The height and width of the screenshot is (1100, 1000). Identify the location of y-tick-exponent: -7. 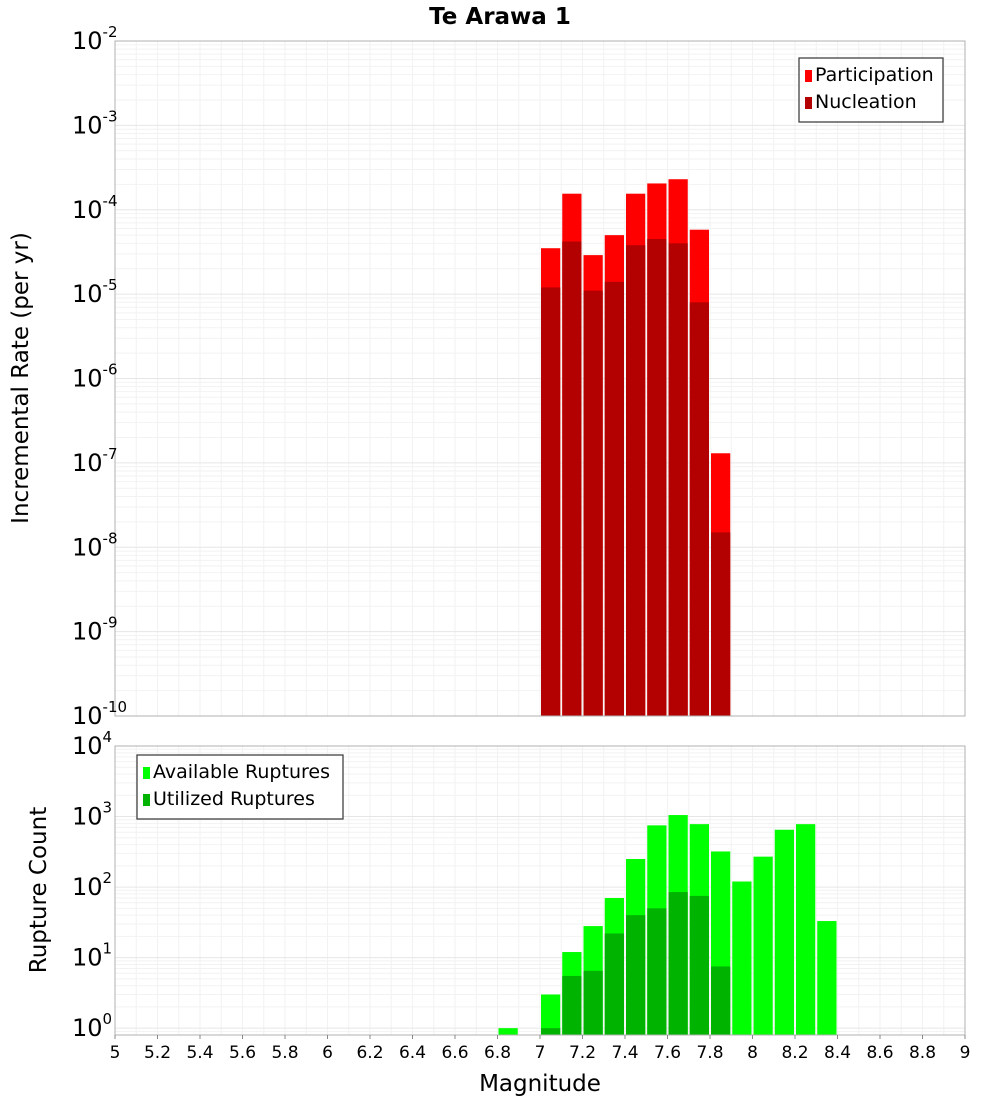
(110, 454).